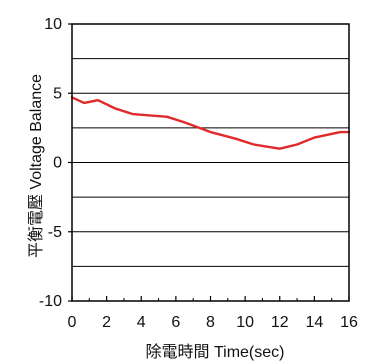  I want to click on x-tick-label-7: 14, so click(314, 322).